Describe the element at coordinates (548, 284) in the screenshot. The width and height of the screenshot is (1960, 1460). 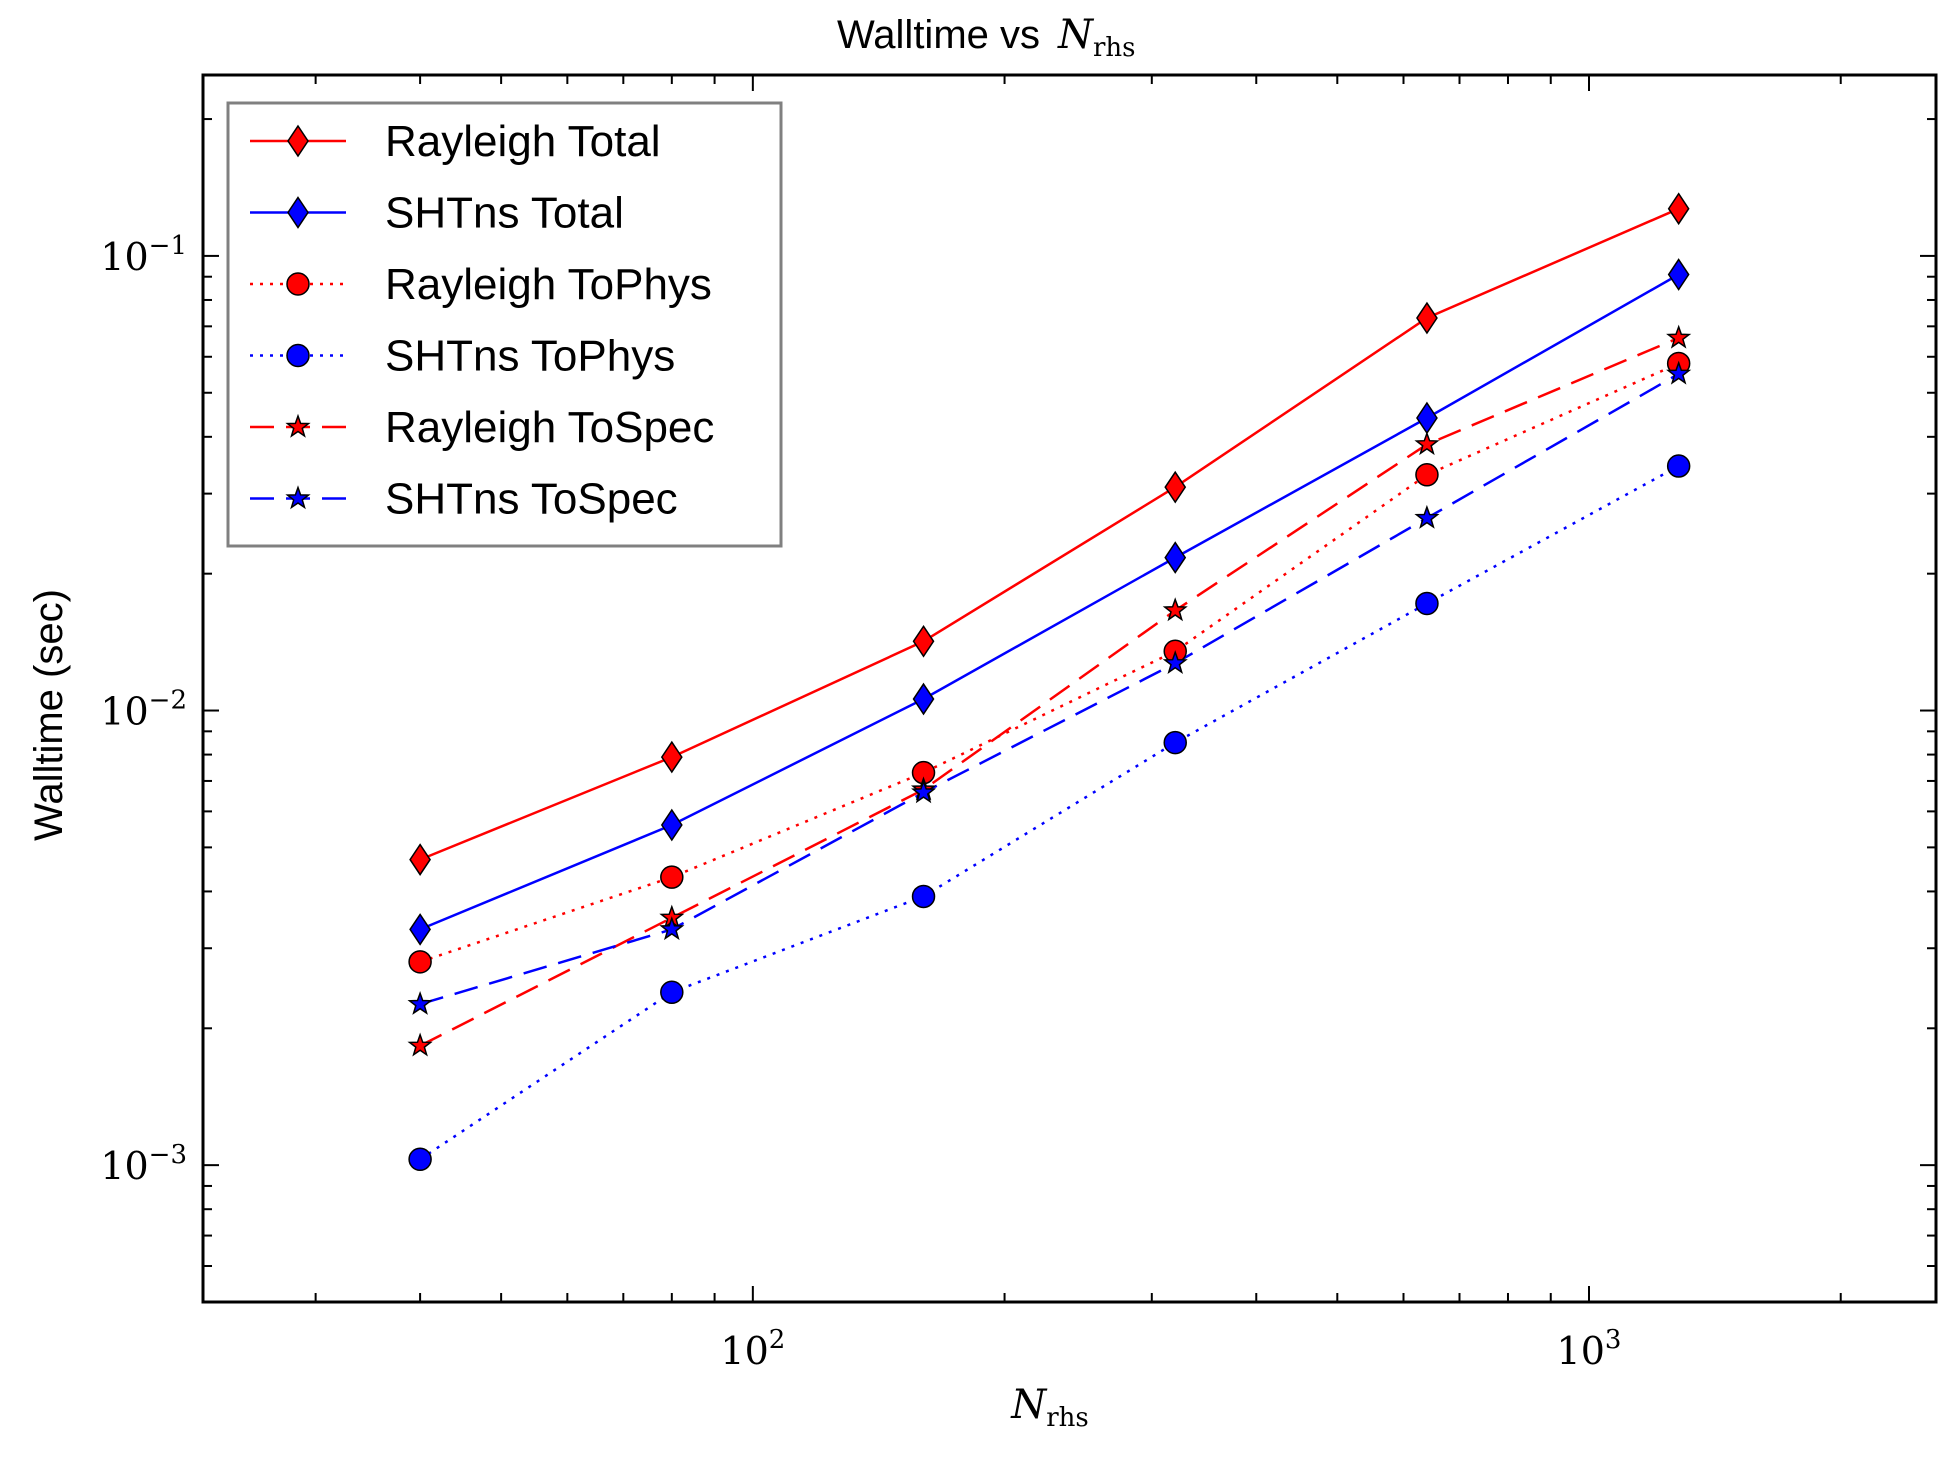
I see `legend-label: Rayleigh ToPhys` at that location.